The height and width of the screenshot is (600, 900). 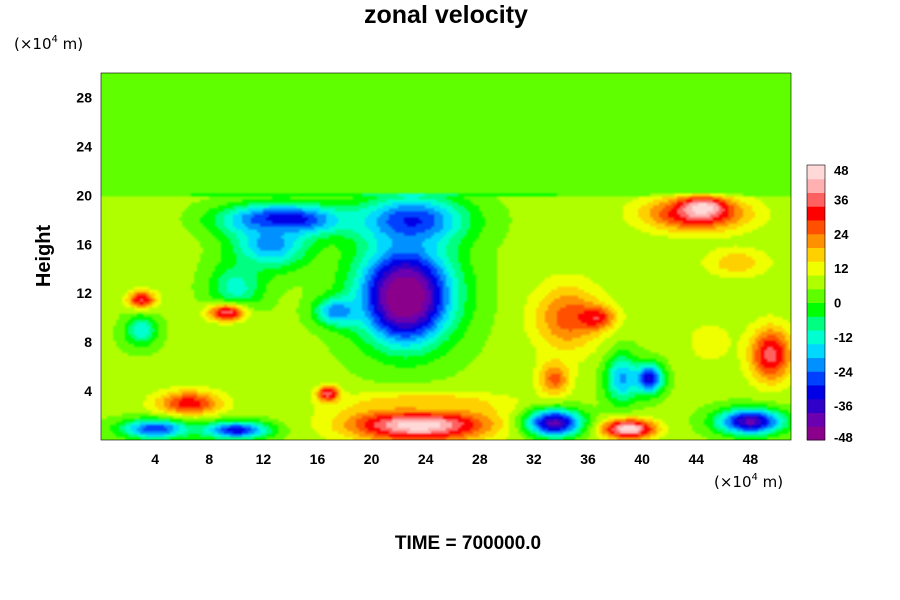 I want to click on y-tick-label: 8, so click(x=88, y=342).